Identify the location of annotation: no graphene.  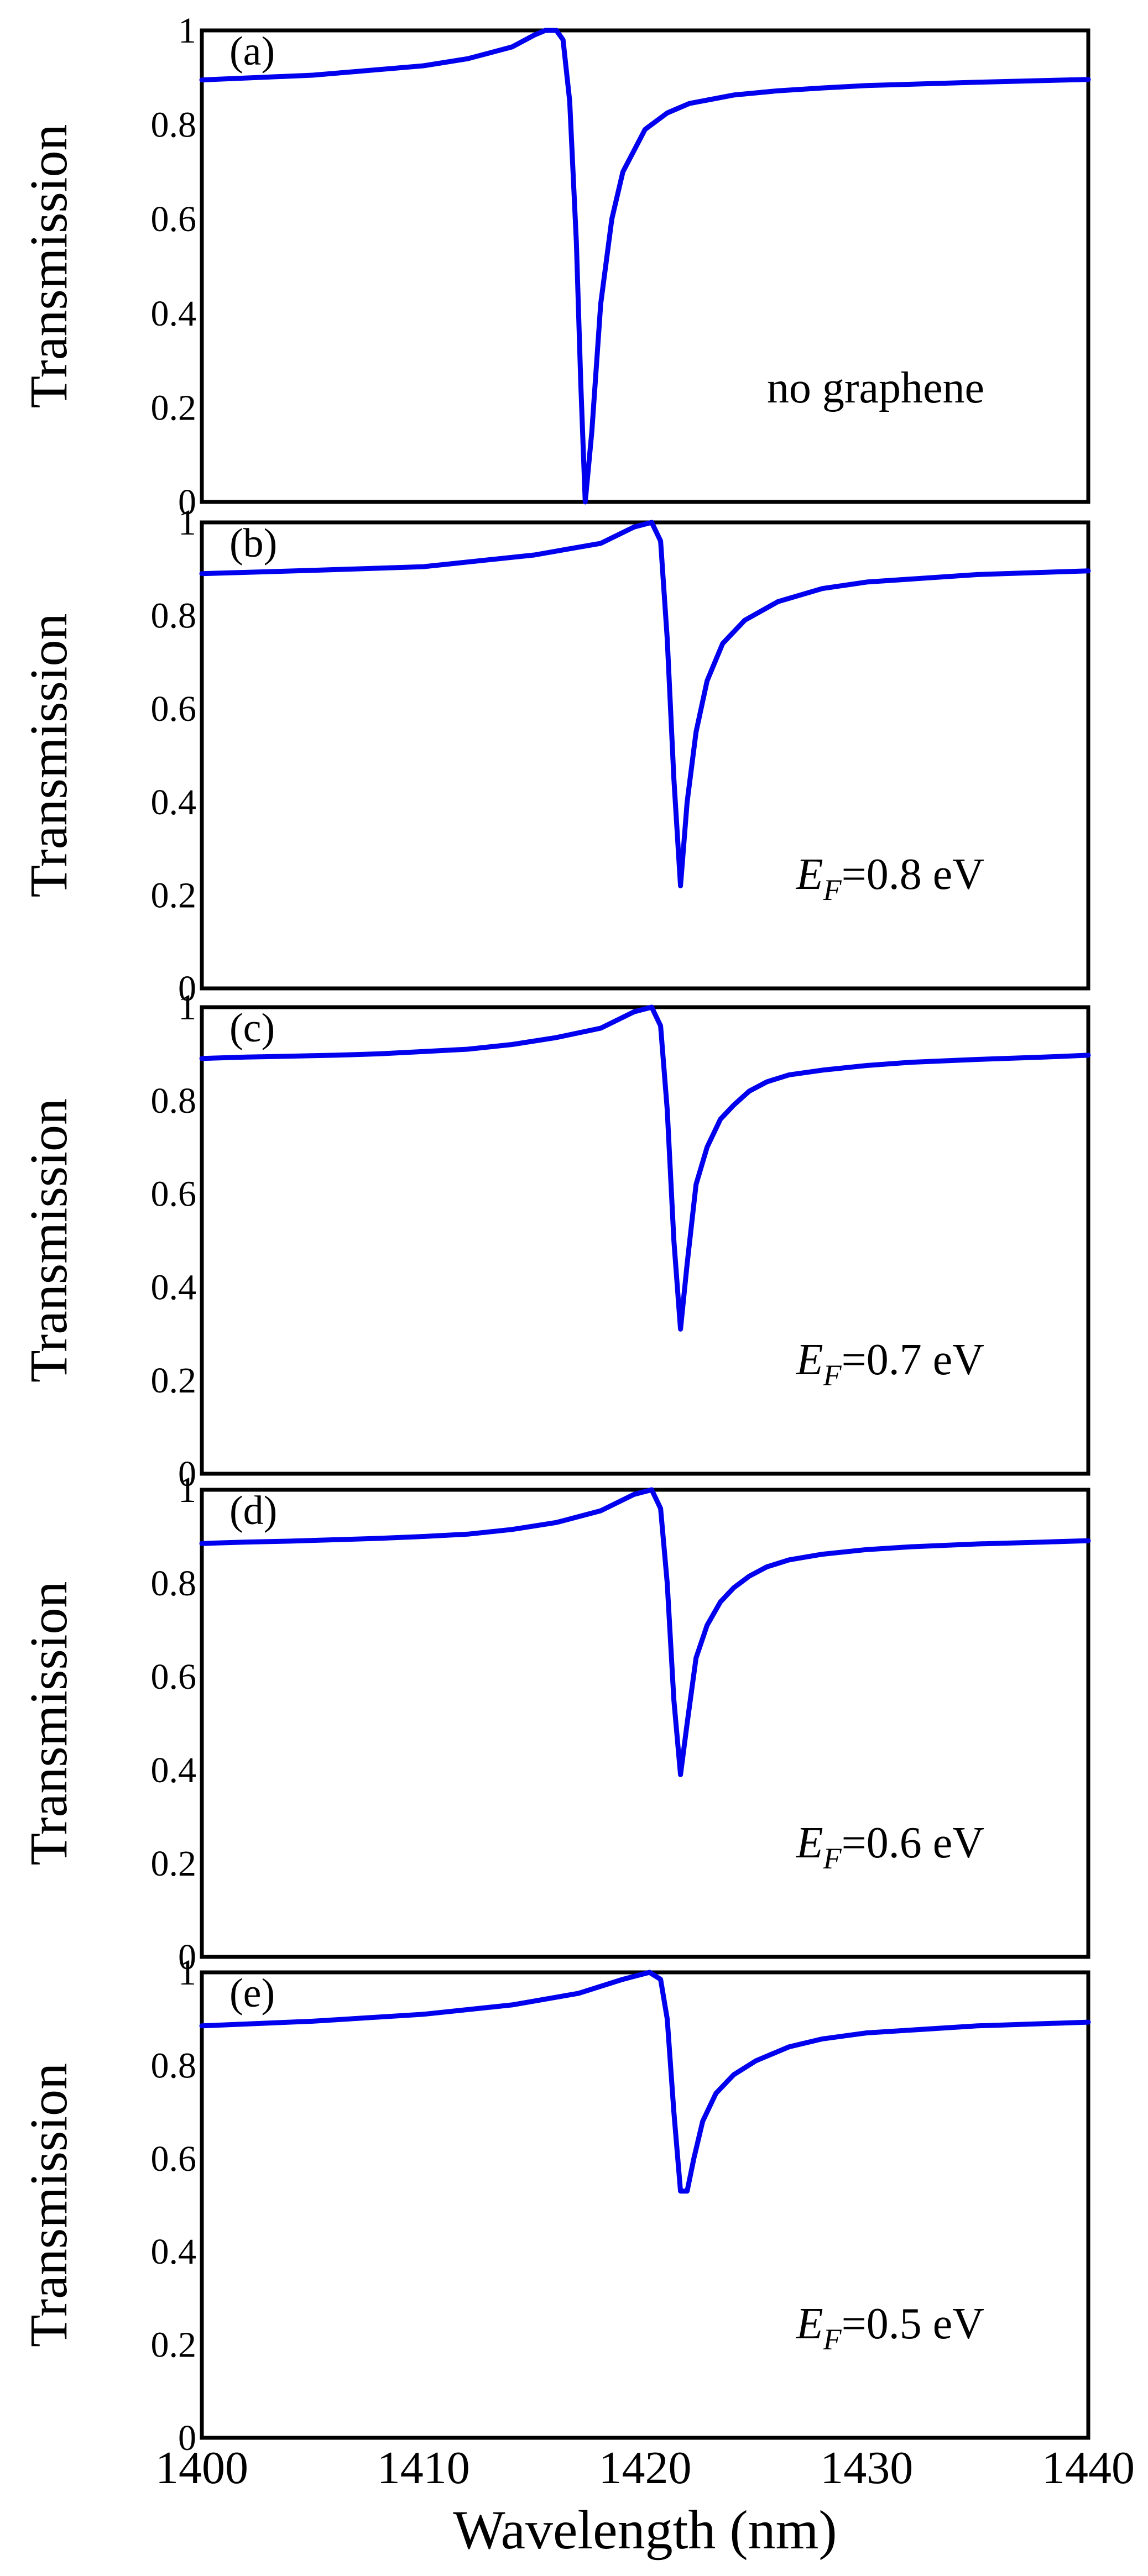
(876, 388).